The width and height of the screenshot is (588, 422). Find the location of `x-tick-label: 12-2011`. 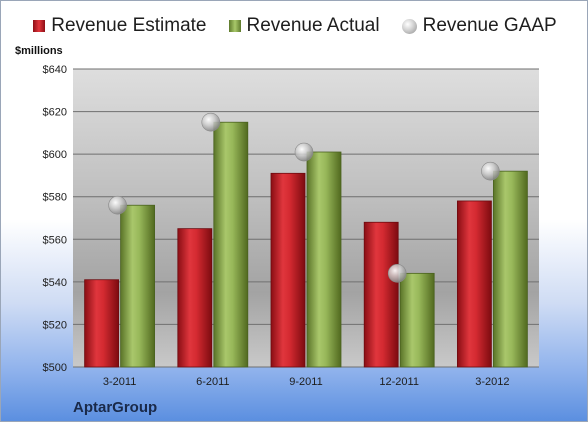

x-tick-label: 12-2011 is located at coordinates (399, 382).